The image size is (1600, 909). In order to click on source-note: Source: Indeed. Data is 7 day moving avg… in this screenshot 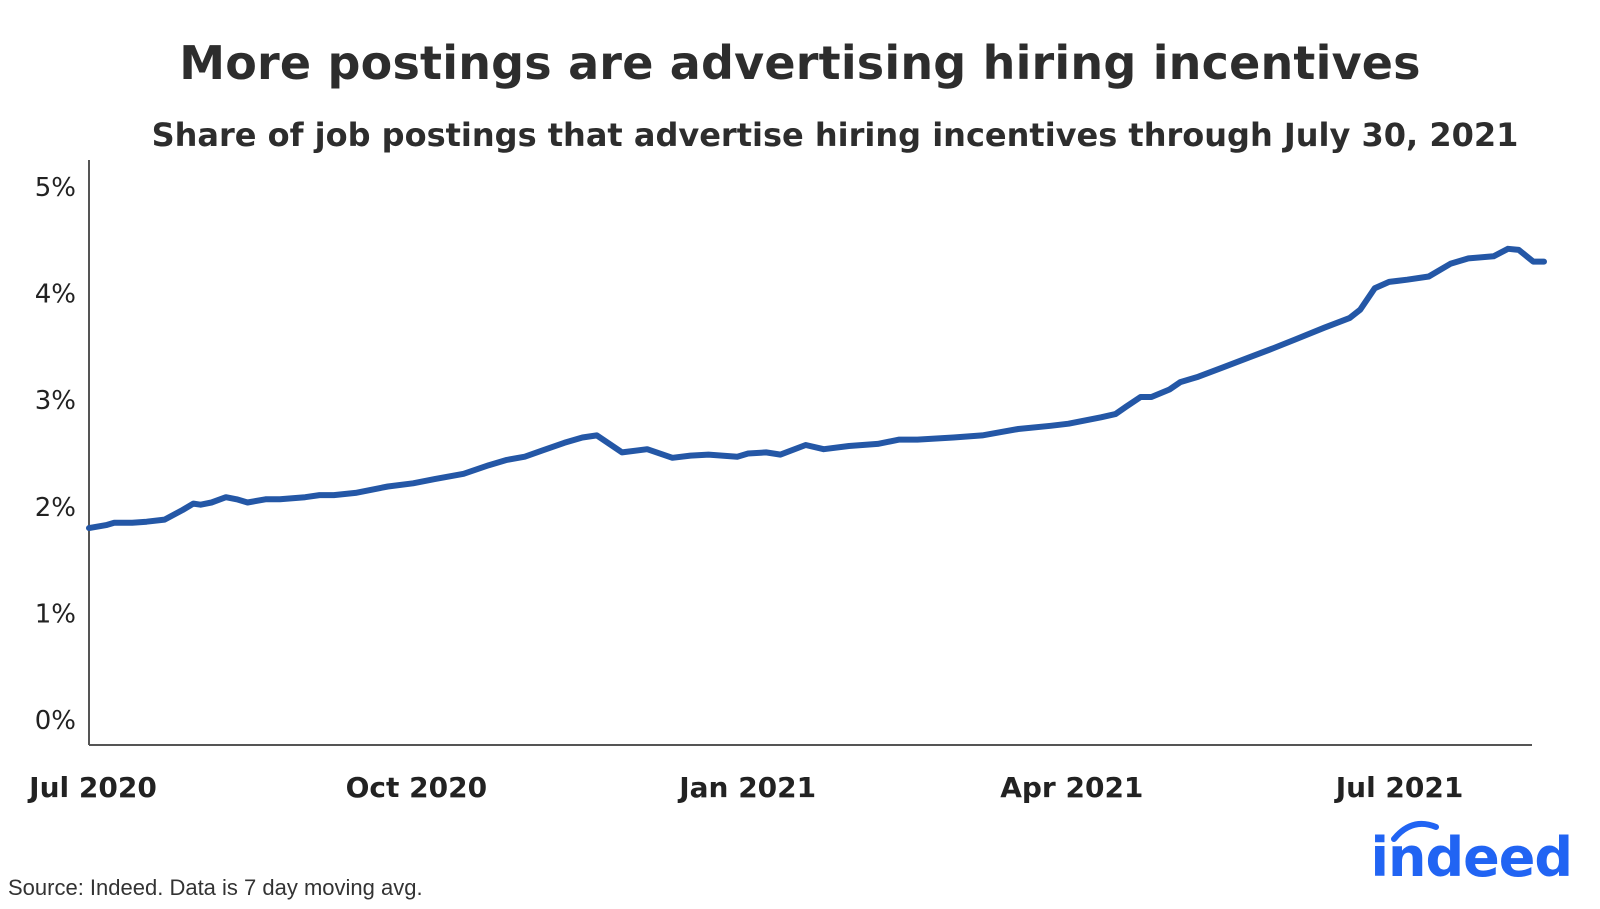, I will do `click(215, 887)`.